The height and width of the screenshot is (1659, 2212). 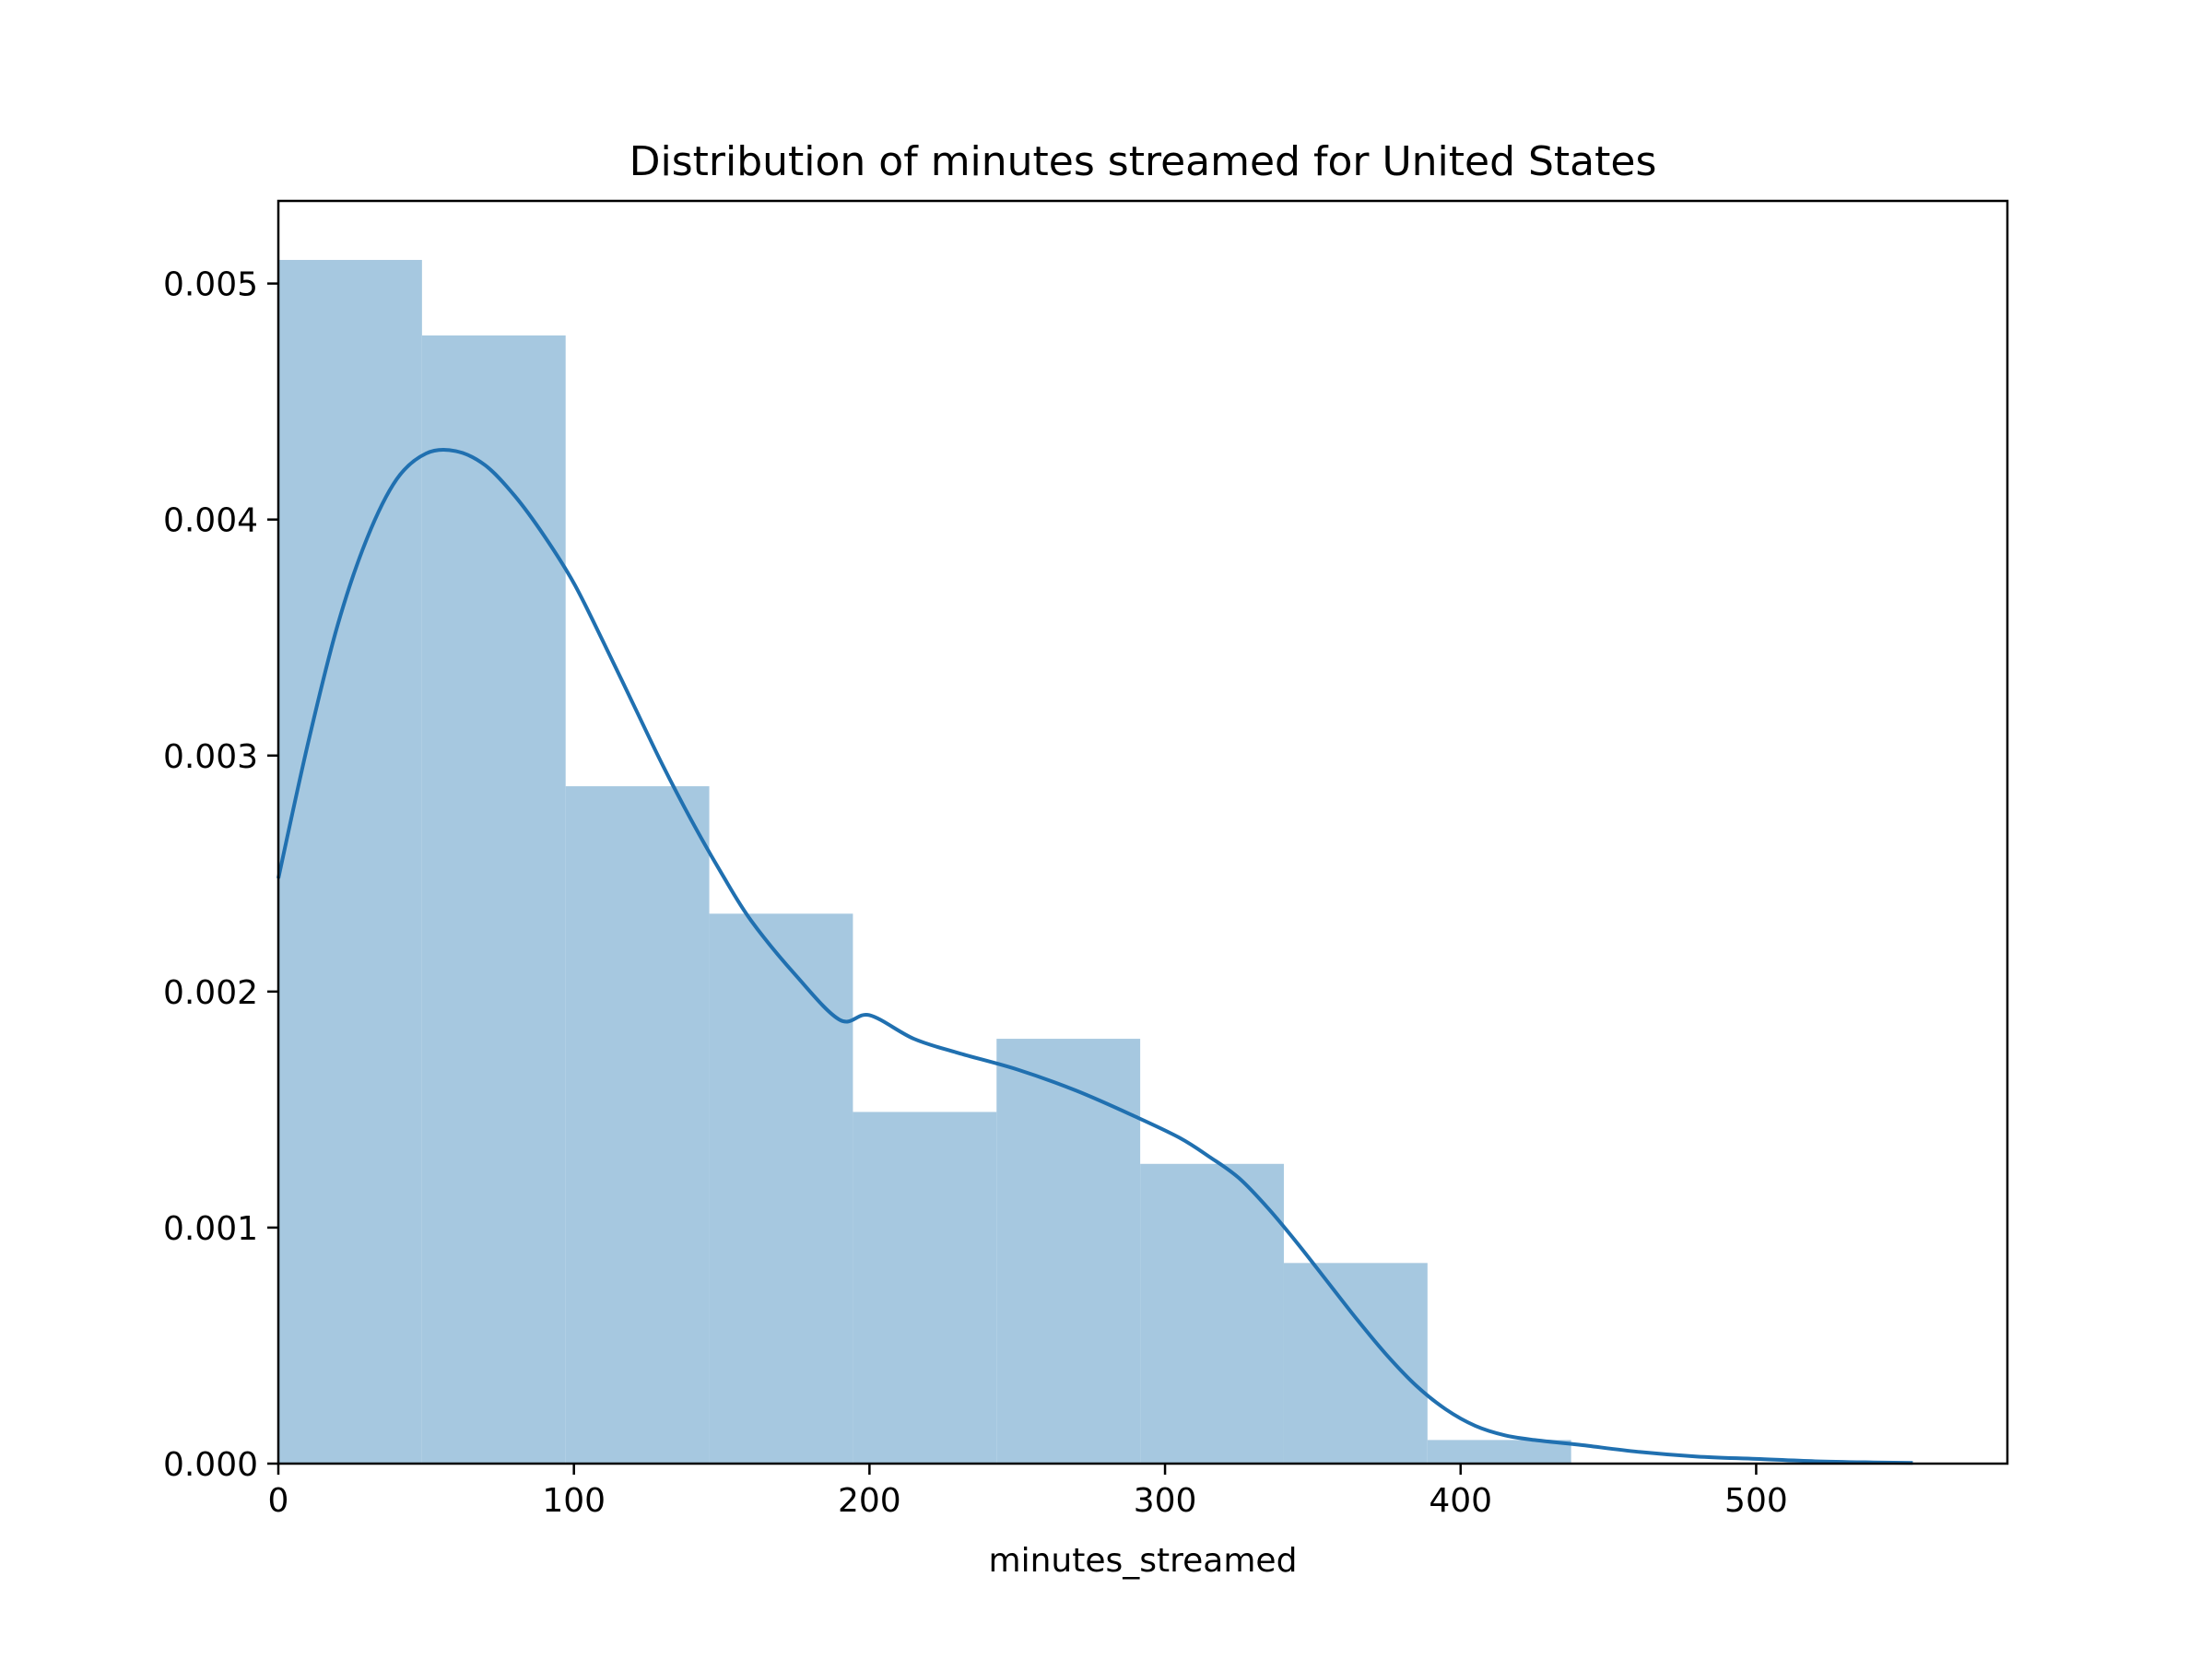 I want to click on x-tick-label: 200, so click(x=869, y=1501).